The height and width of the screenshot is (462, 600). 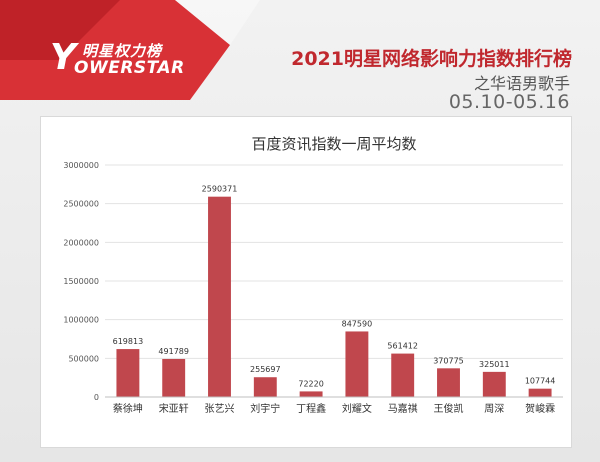 I want to click on data-label: 2590371, so click(x=220, y=189).